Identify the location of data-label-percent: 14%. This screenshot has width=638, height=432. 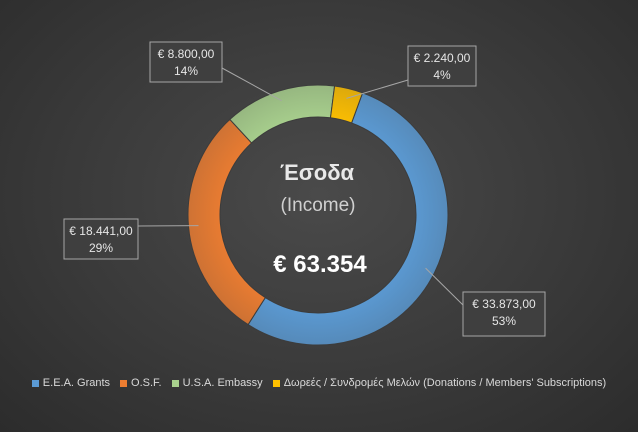
(186, 71).